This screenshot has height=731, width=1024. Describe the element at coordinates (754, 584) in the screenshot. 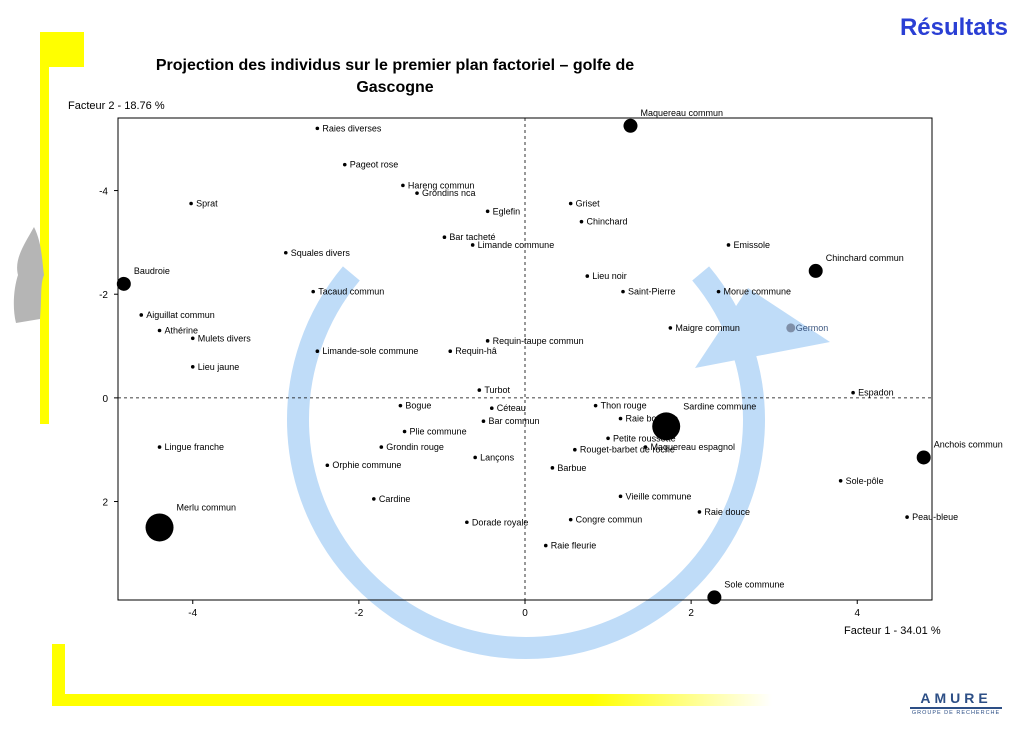

I see `point-label: Sole commune` at that location.